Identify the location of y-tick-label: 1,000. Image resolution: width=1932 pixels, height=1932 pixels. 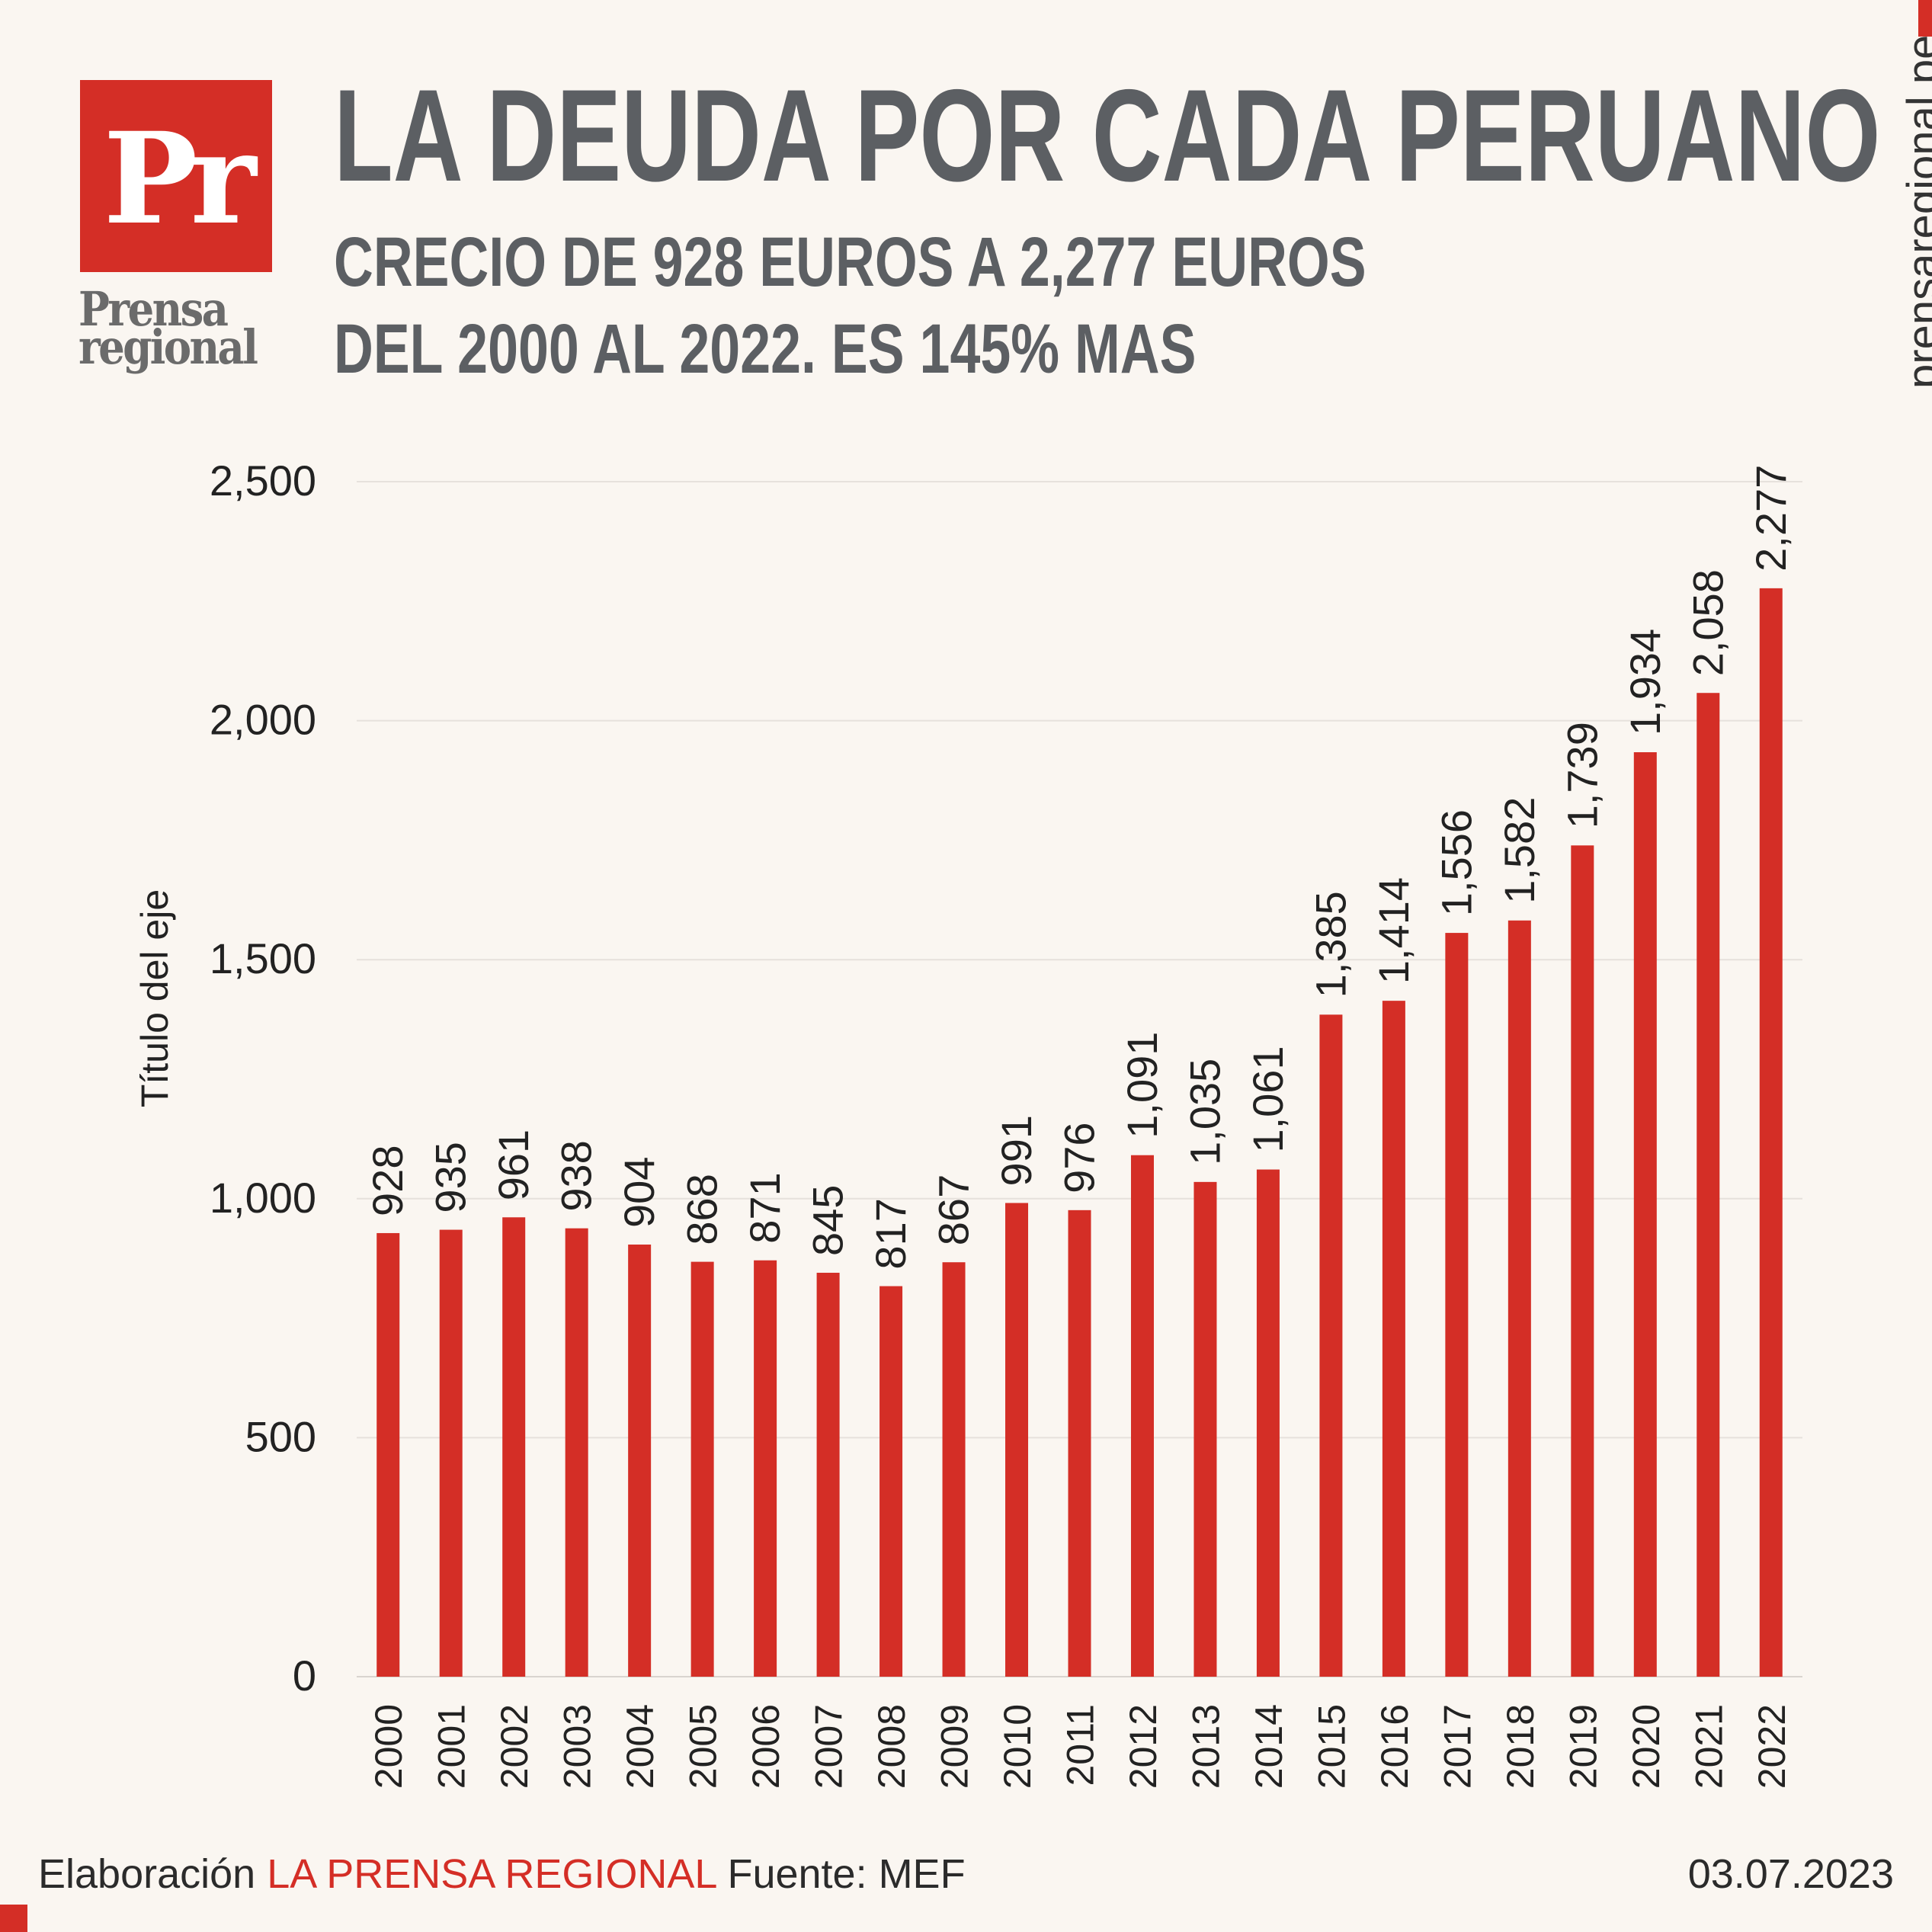
(263, 1198).